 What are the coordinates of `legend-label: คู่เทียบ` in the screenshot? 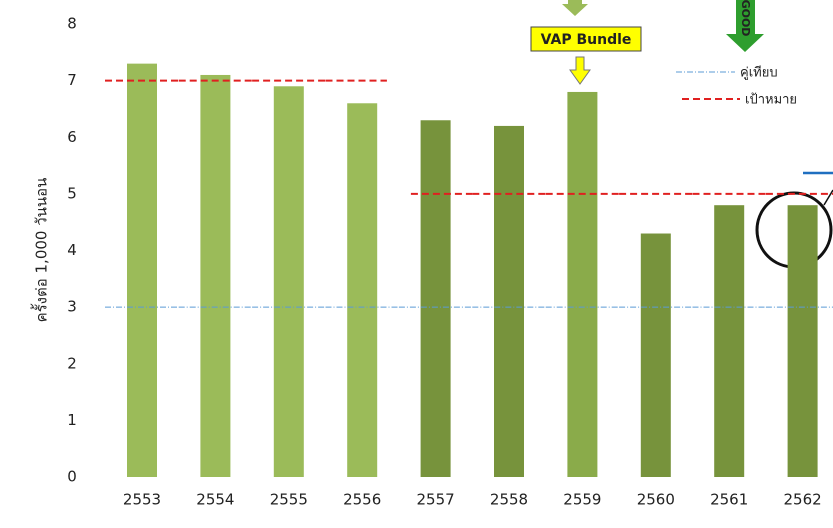 It's located at (759, 73).